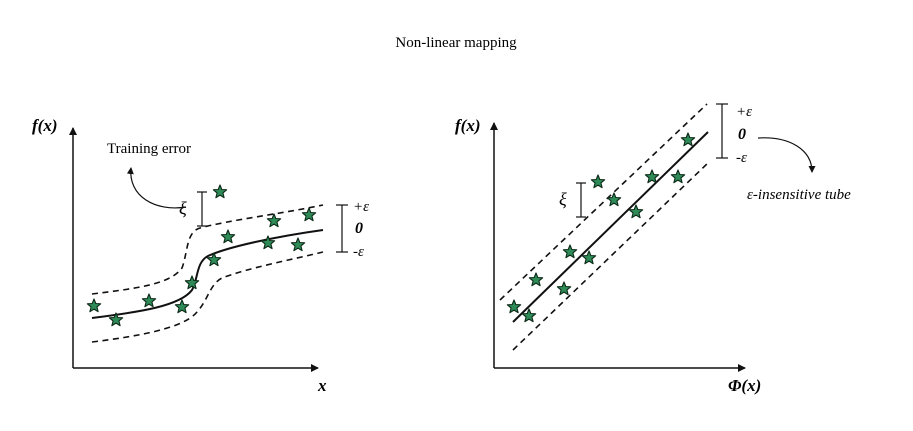  I want to click on tube-label-text: ε-insensitive tube, so click(799, 195).